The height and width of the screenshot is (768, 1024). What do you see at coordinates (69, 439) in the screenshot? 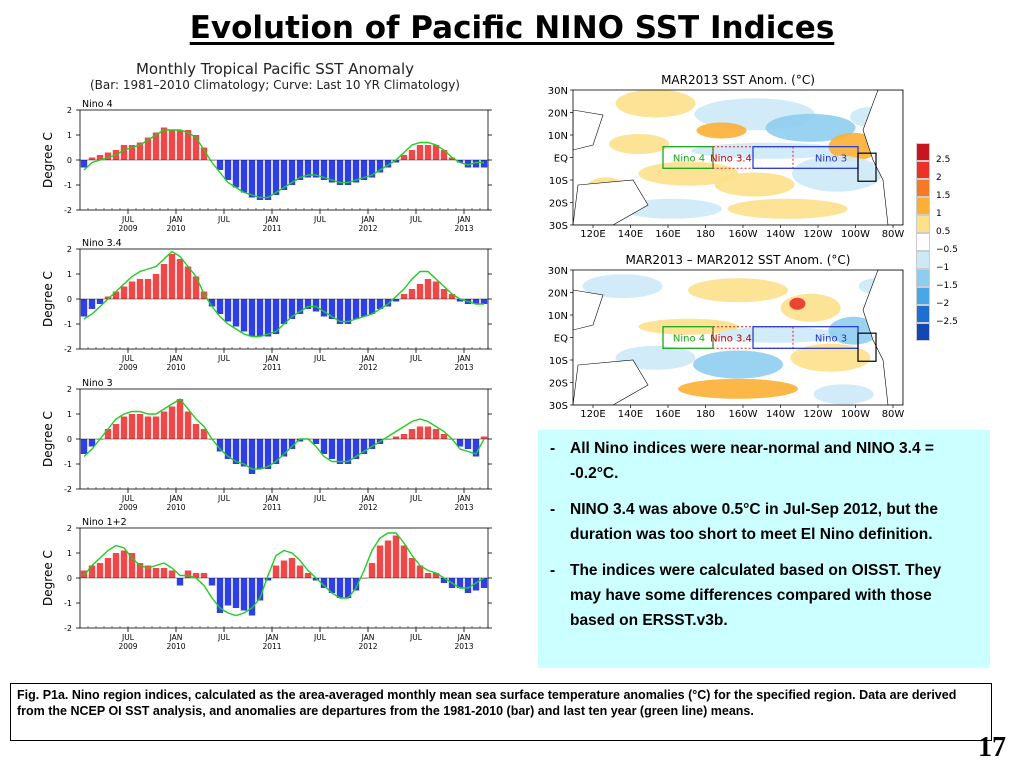
I see `y-tick-label: 0` at bounding box center [69, 439].